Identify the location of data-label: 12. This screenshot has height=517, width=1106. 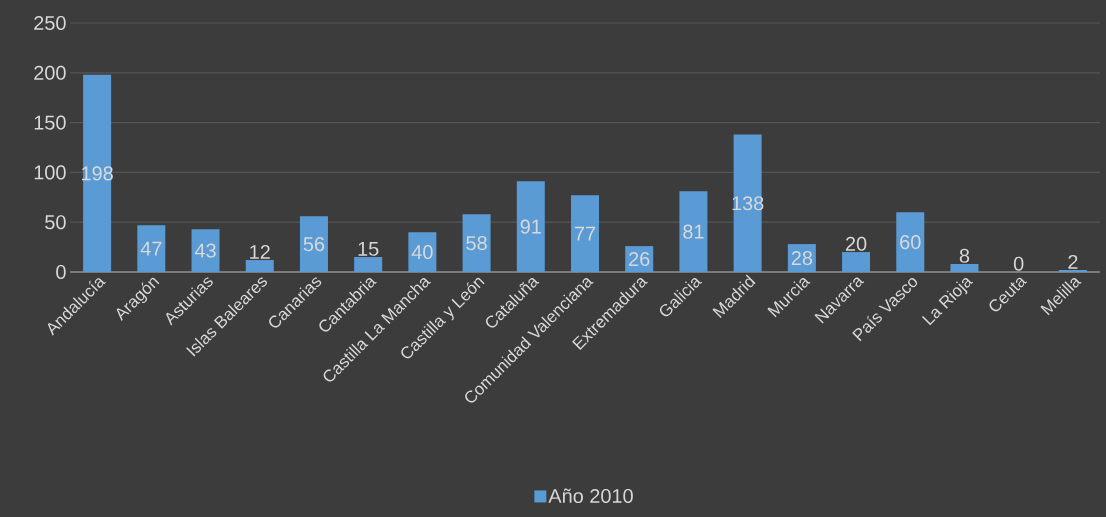
(260, 251).